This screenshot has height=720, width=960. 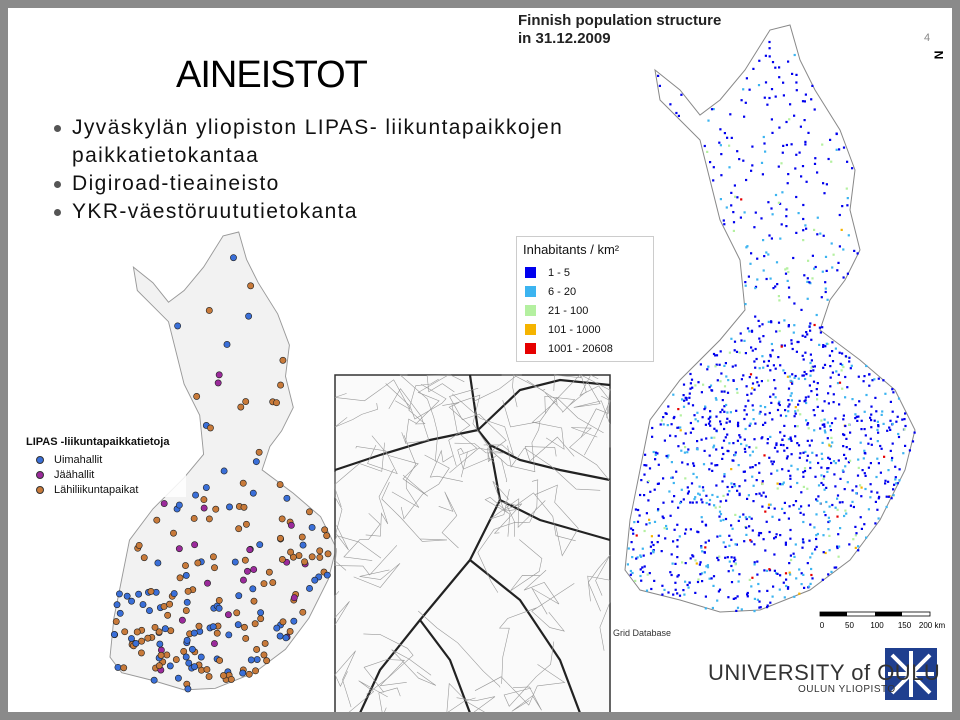 I want to click on slide-title: AINEISTOT, so click(x=272, y=75).